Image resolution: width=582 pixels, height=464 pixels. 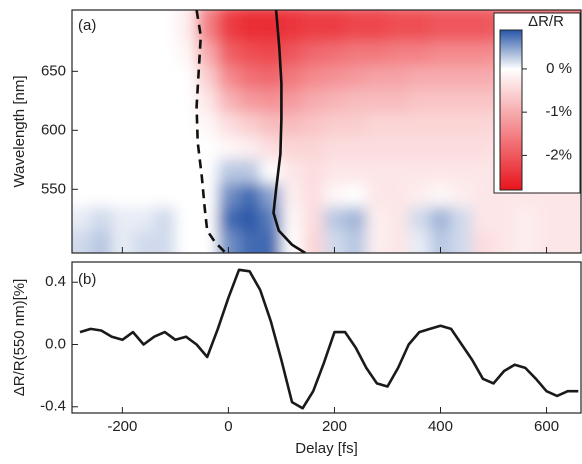 I want to click on y-tick-label: 550, so click(x=53, y=188).